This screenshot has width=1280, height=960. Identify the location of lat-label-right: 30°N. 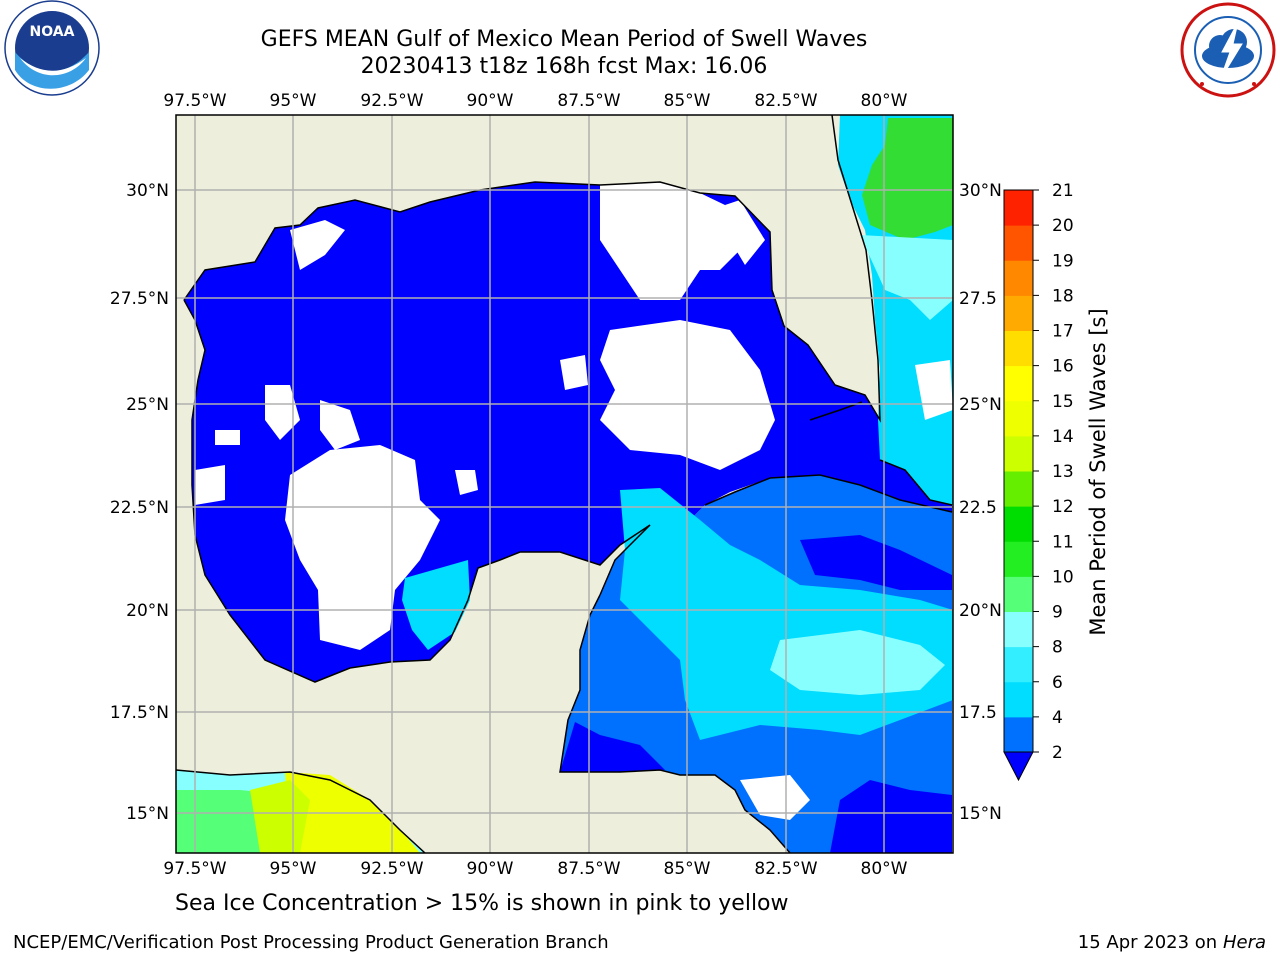
(980, 191).